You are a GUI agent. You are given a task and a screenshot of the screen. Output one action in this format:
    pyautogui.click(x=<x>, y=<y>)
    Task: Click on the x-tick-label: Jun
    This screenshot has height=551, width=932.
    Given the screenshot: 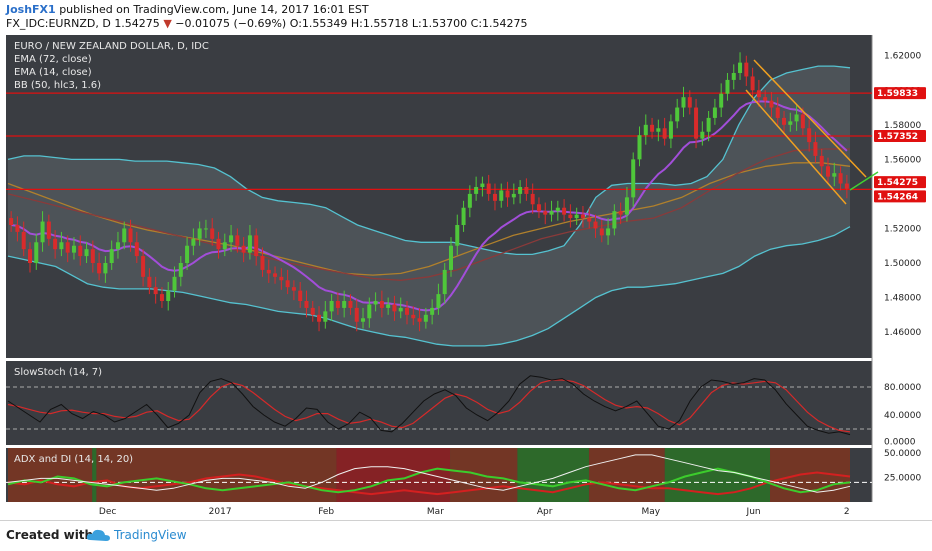 What is the action you would take?
    pyautogui.click(x=753, y=512)
    